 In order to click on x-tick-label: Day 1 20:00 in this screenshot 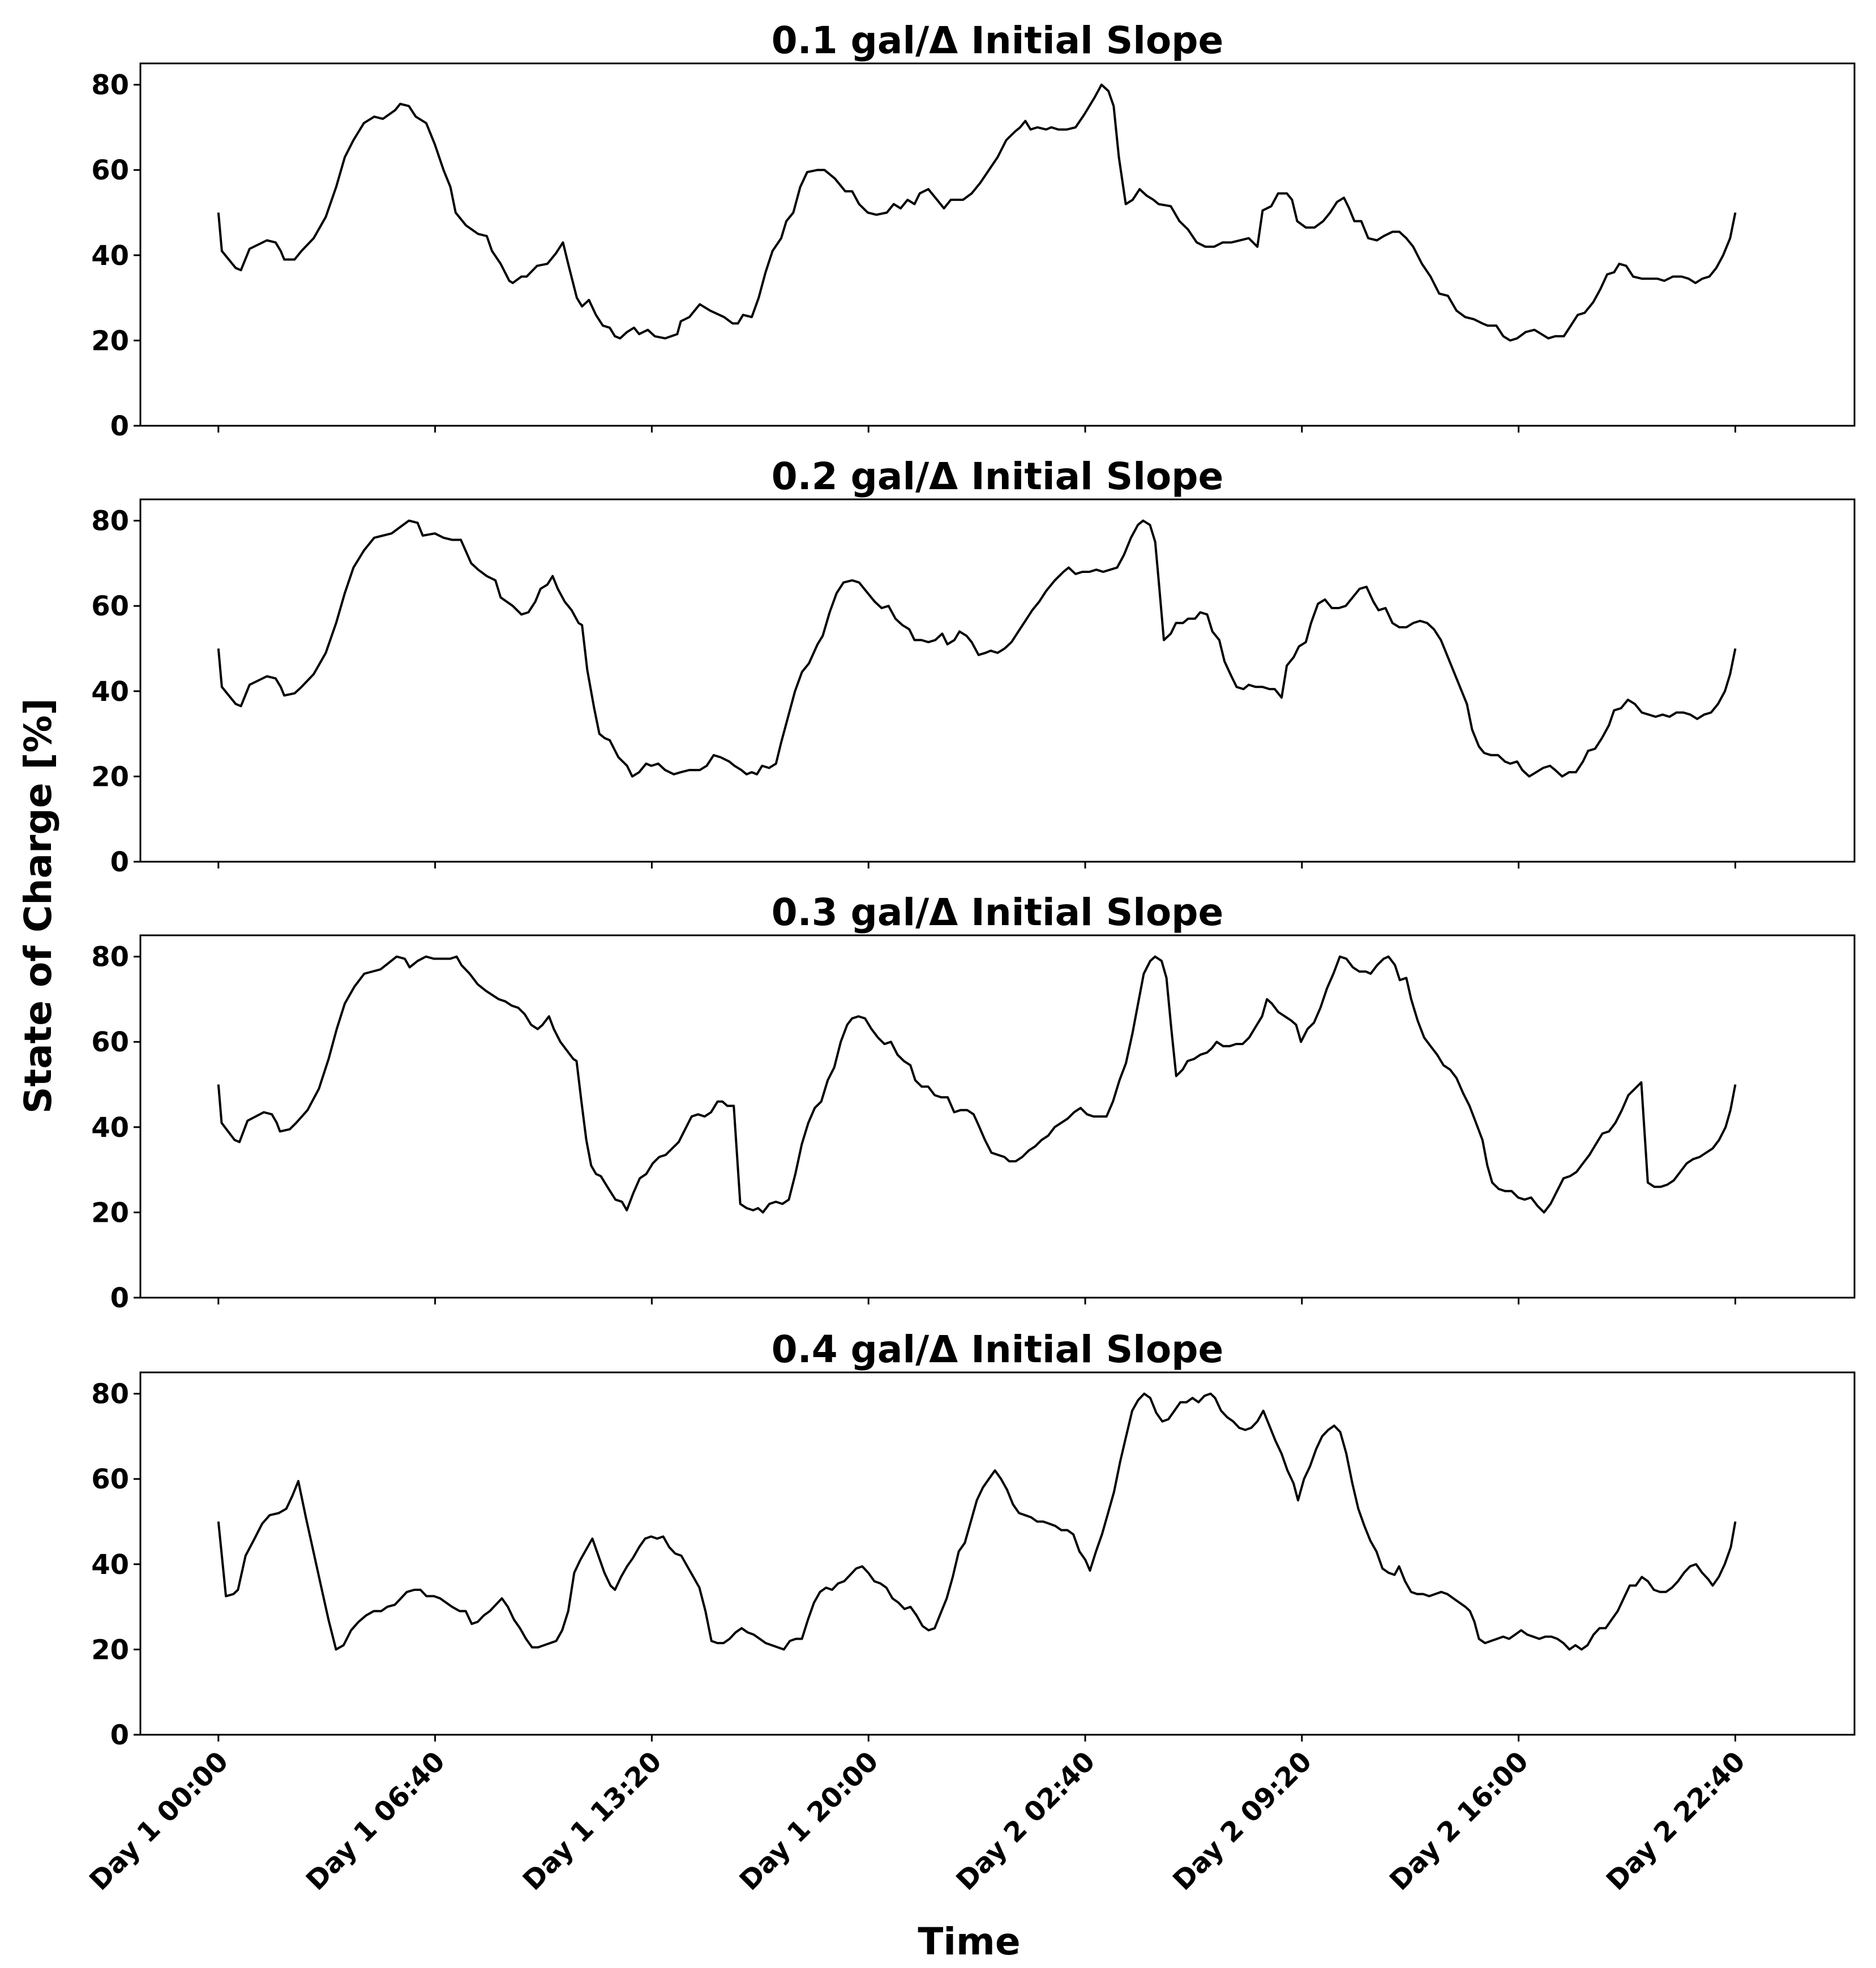, I will do `click(809, 1821)`.